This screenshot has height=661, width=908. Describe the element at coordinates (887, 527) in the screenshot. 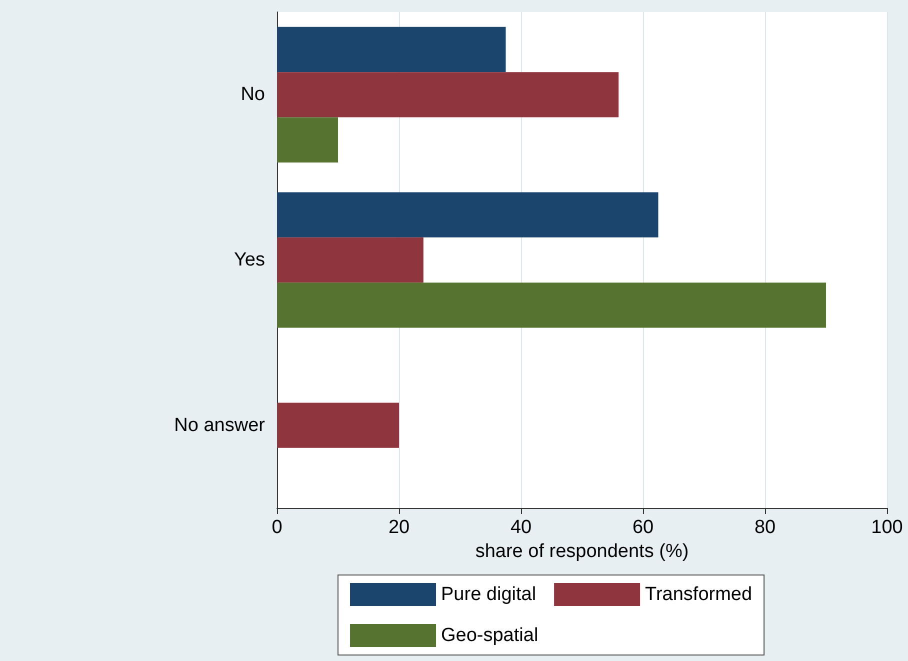

I see `x-tick-label: 100` at that location.